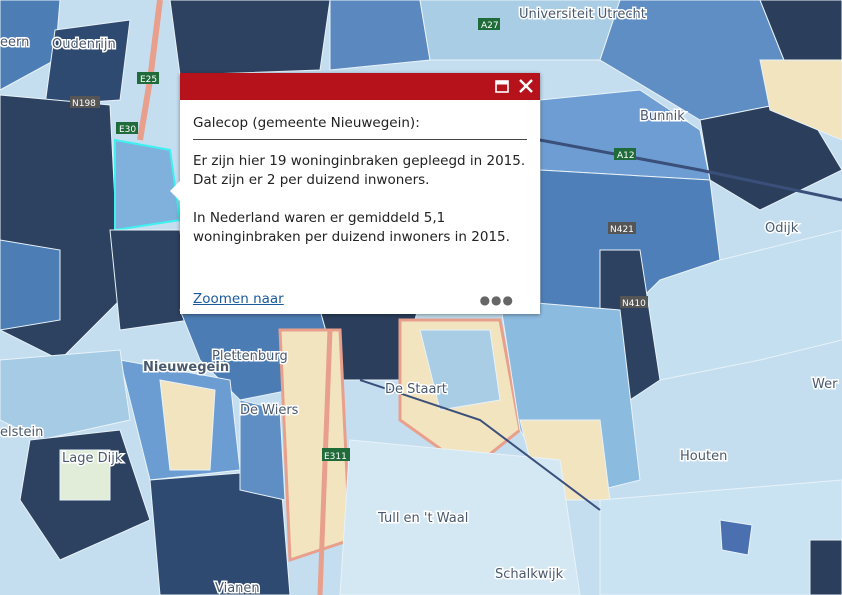 The width and height of the screenshot is (842, 595). I want to click on road-label: E25, so click(148, 80).